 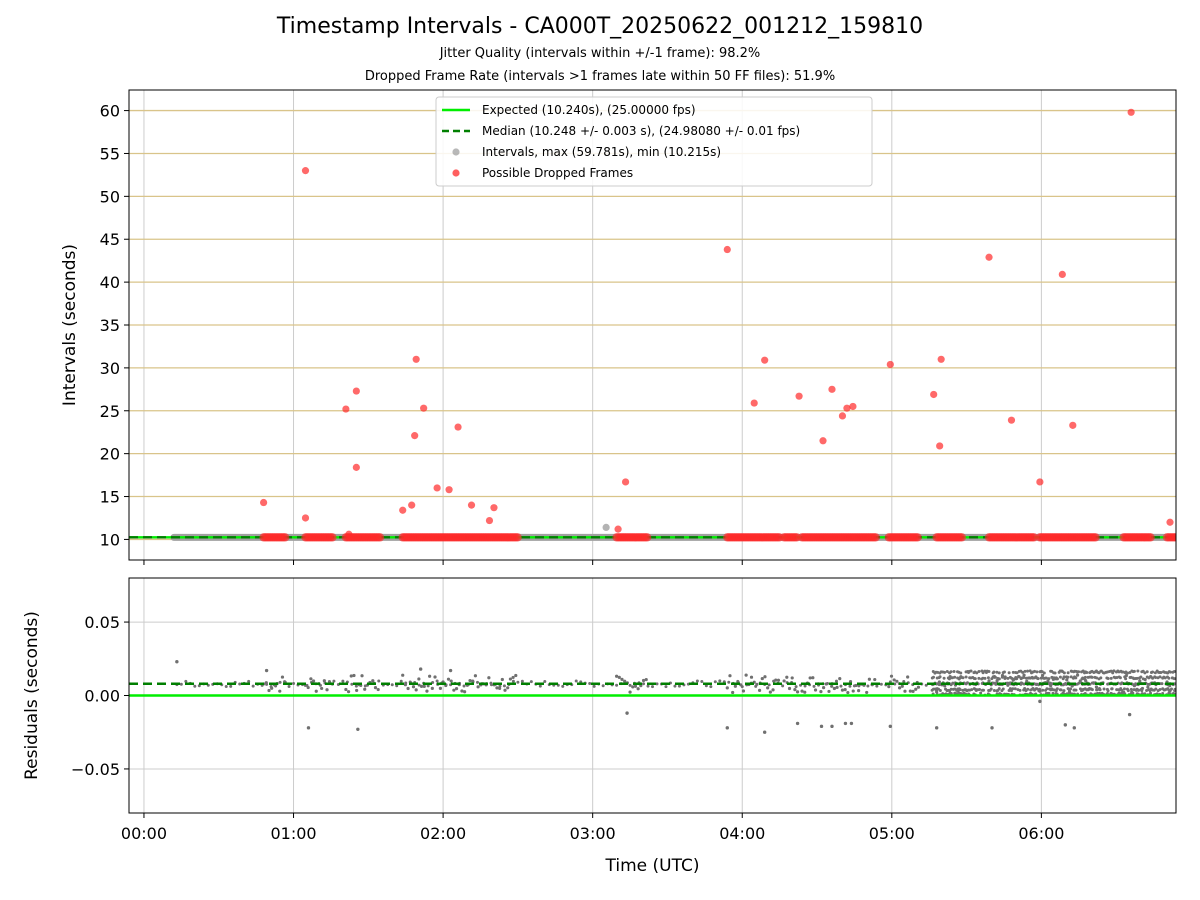 I want to click on y-tick-label: 35, so click(x=110, y=325).